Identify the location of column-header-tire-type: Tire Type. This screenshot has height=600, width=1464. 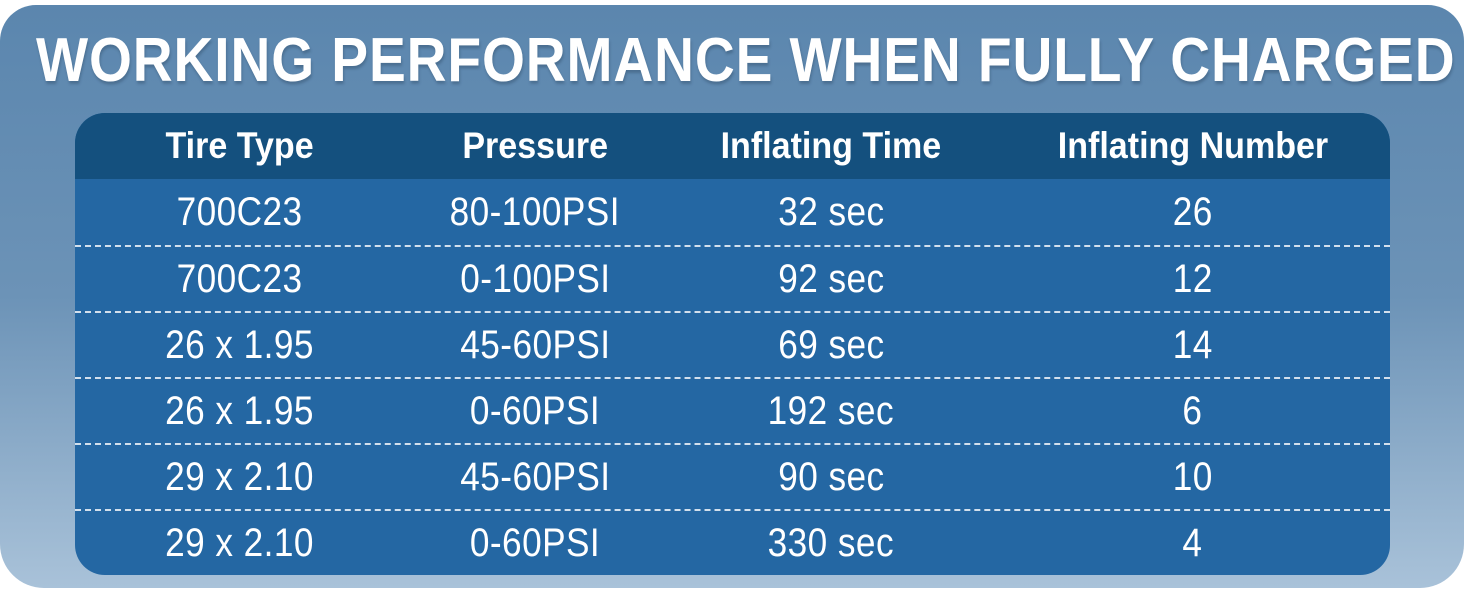
(239, 145).